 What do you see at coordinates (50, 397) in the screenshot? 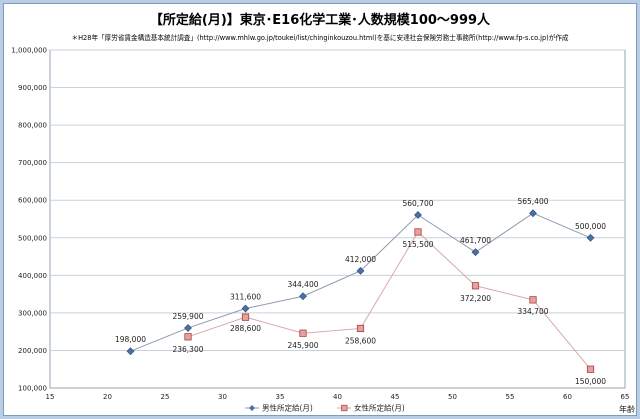
I see `x-tick-label: 15` at bounding box center [50, 397].